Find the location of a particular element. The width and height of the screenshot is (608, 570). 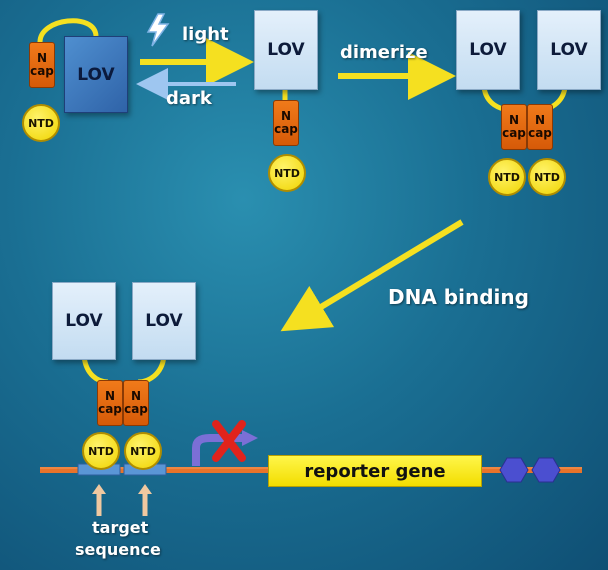

ntd-dimer-left: NTD is located at coordinates (507, 177).